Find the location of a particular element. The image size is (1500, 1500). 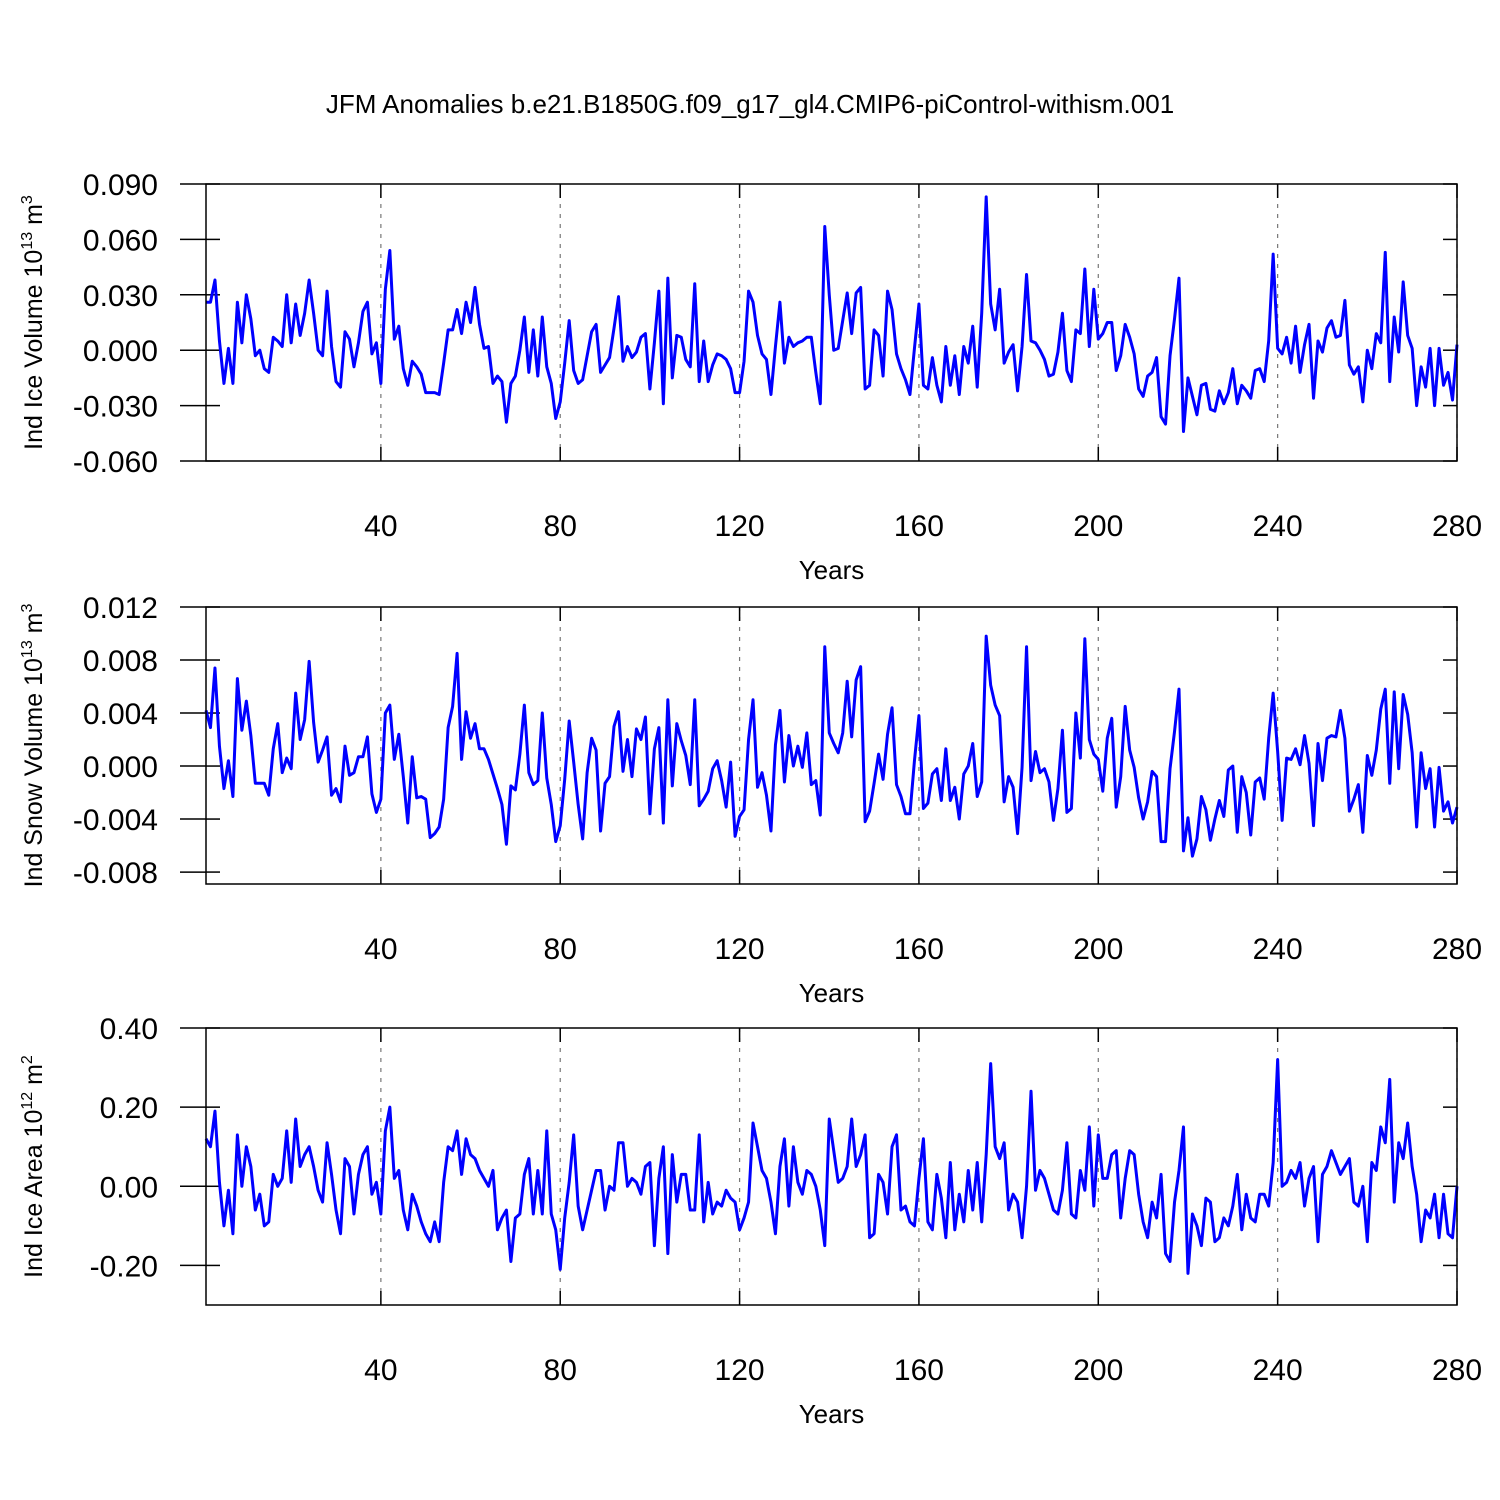

y-tick-label: 0.004 is located at coordinates (120, 714).